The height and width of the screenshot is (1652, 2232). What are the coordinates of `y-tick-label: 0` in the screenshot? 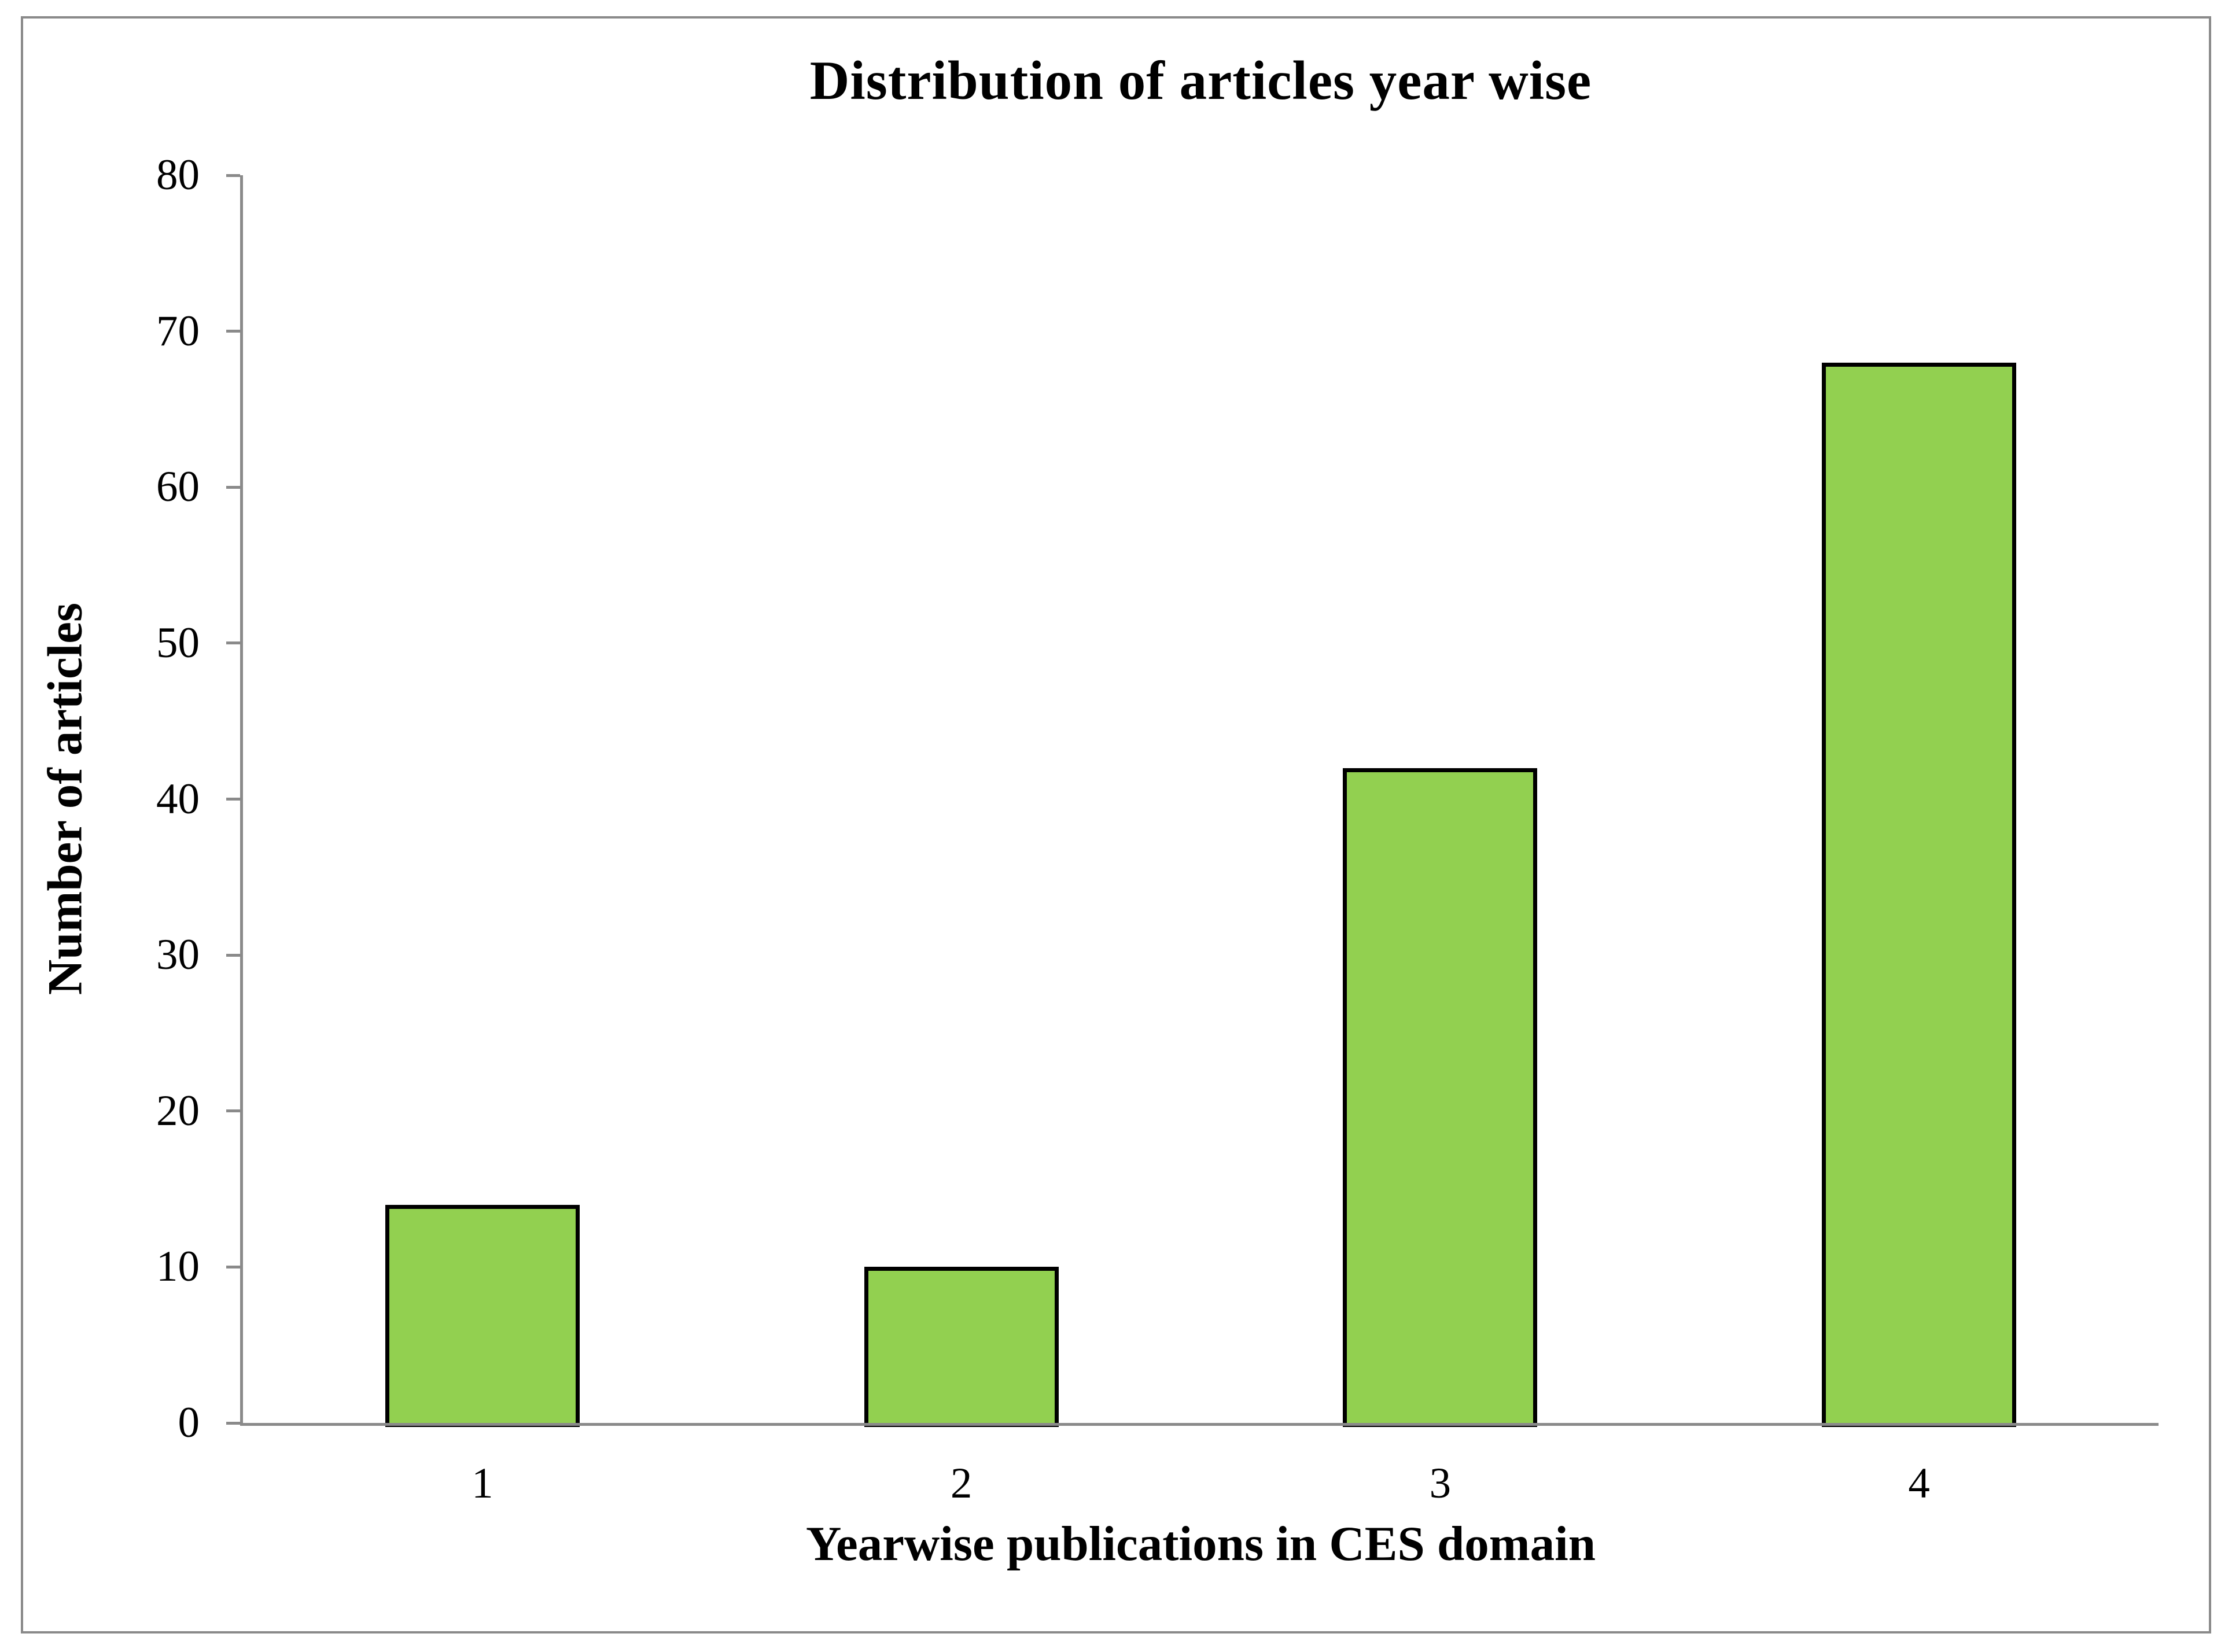 It's located at (189, 1423).